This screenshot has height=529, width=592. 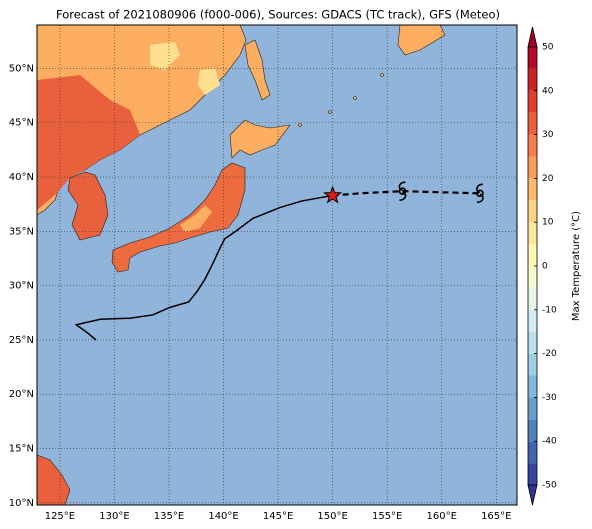 What do you see at coordinates (88, 142) in the screenshot?
I see `continent-warm` at bounding box center [88, 142].